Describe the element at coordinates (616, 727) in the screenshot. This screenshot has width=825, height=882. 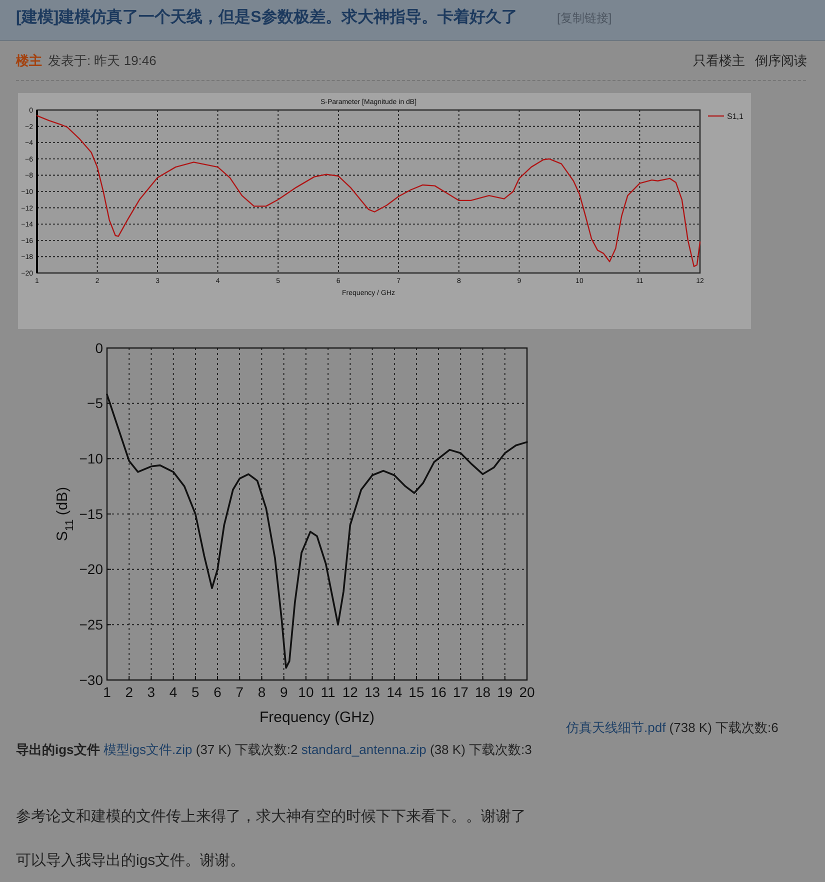
I see `text: 仿真天线细节.pdf` at that location.